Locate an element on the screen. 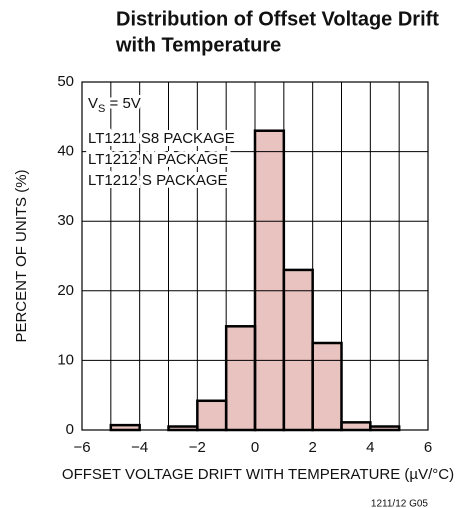  y-axis-label: PERCENT OF UNITS (%) is located at coordinates (21, 255).